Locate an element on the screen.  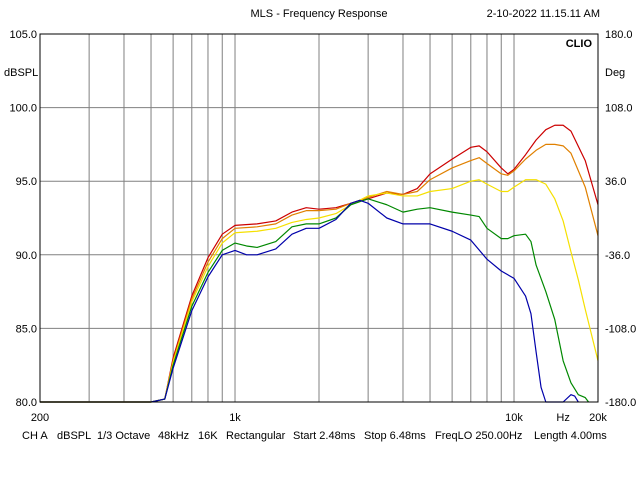
right-tick-label: -180.0 is located at coordinates (620, 403).